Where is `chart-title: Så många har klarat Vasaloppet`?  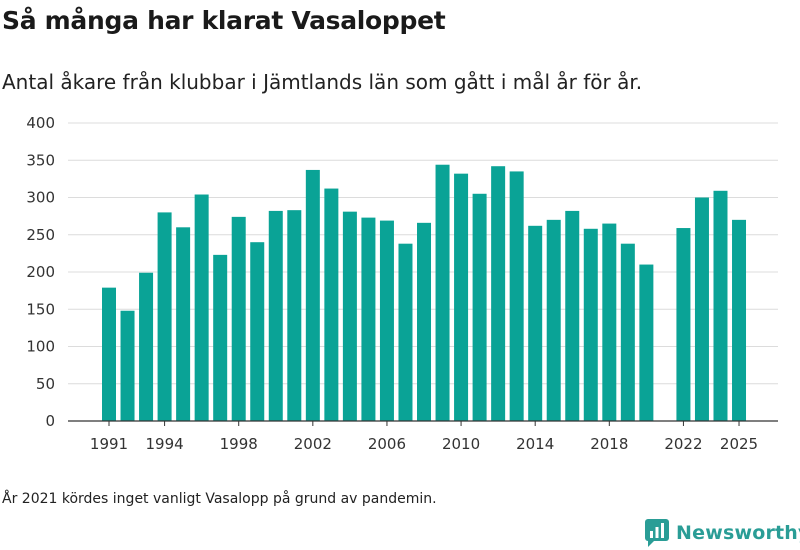
chart-title: Så många har klarat Vasaloppet is located at coordinates (224, 20).